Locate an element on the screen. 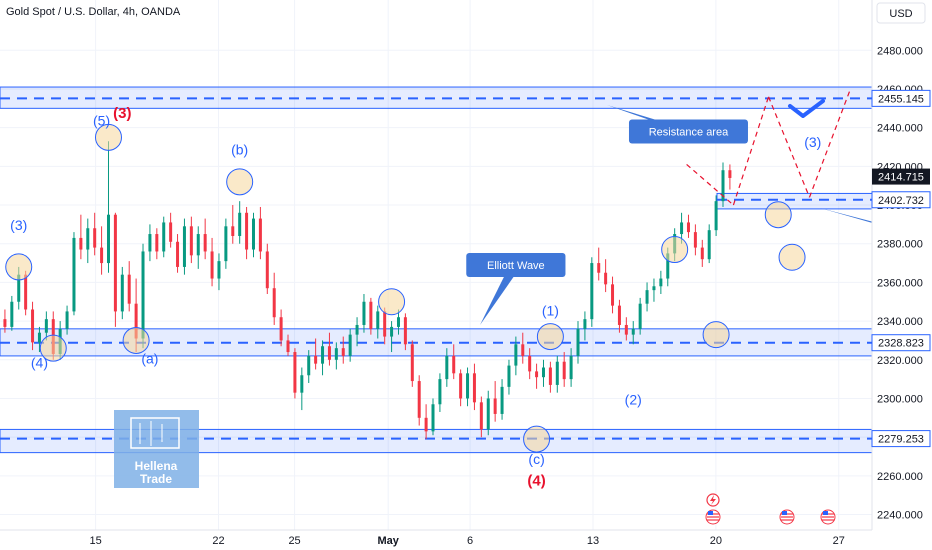 This screenshot has width=932, height=550. callout-box is located at coordinates (516, 265).